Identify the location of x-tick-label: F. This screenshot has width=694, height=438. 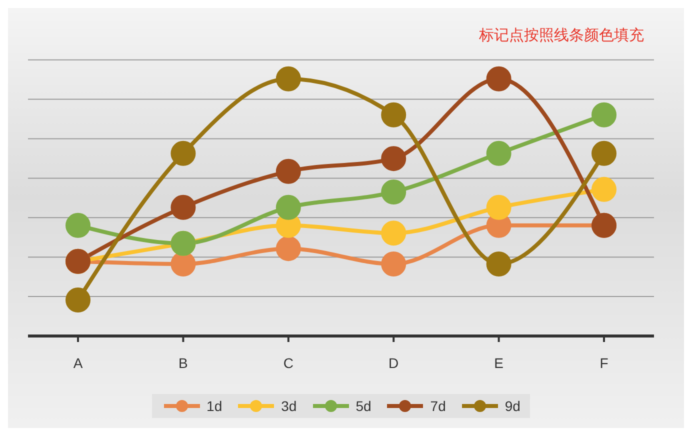
(604, 362).